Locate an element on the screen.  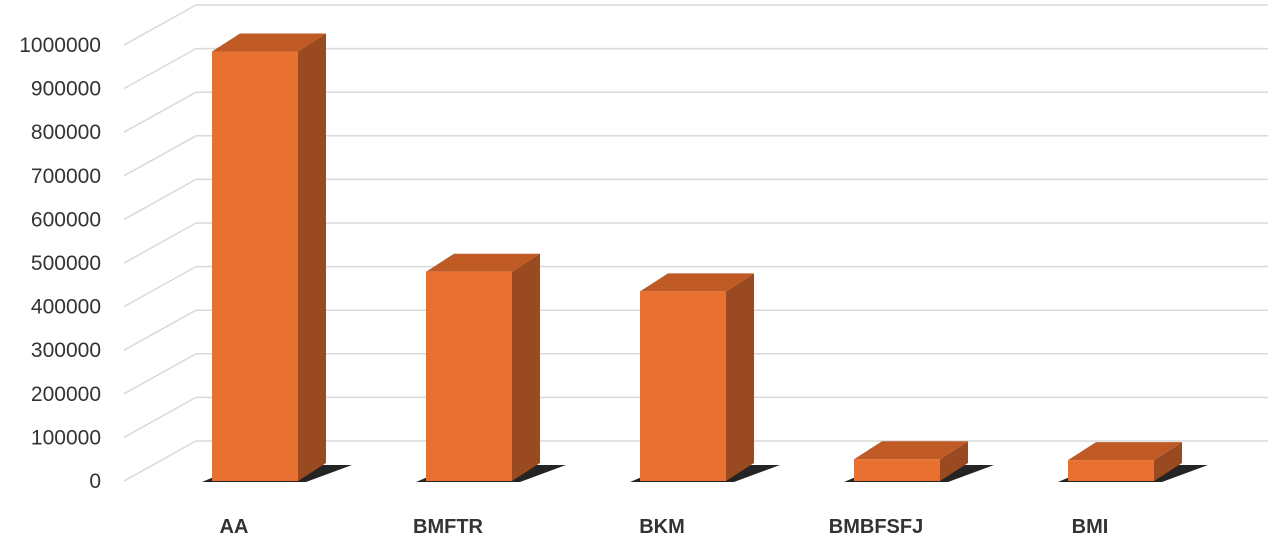
y-tick-label: 700000 is located at coordinates (66, 176).